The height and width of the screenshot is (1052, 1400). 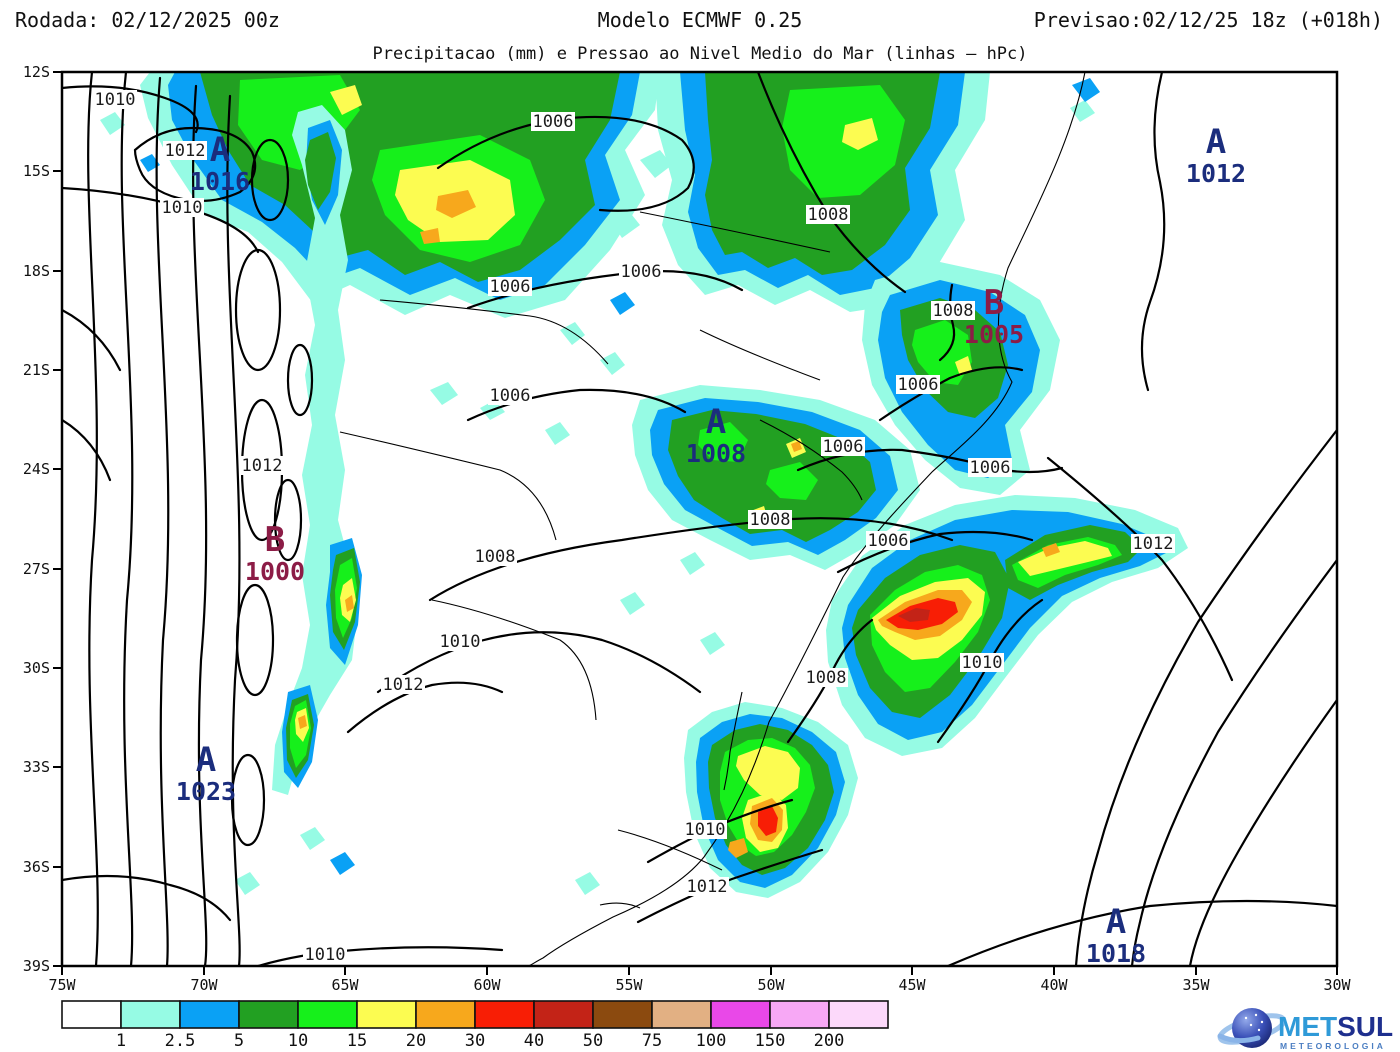 I want to click on lat-tick-label: 12S, so click(x=36, y=72).